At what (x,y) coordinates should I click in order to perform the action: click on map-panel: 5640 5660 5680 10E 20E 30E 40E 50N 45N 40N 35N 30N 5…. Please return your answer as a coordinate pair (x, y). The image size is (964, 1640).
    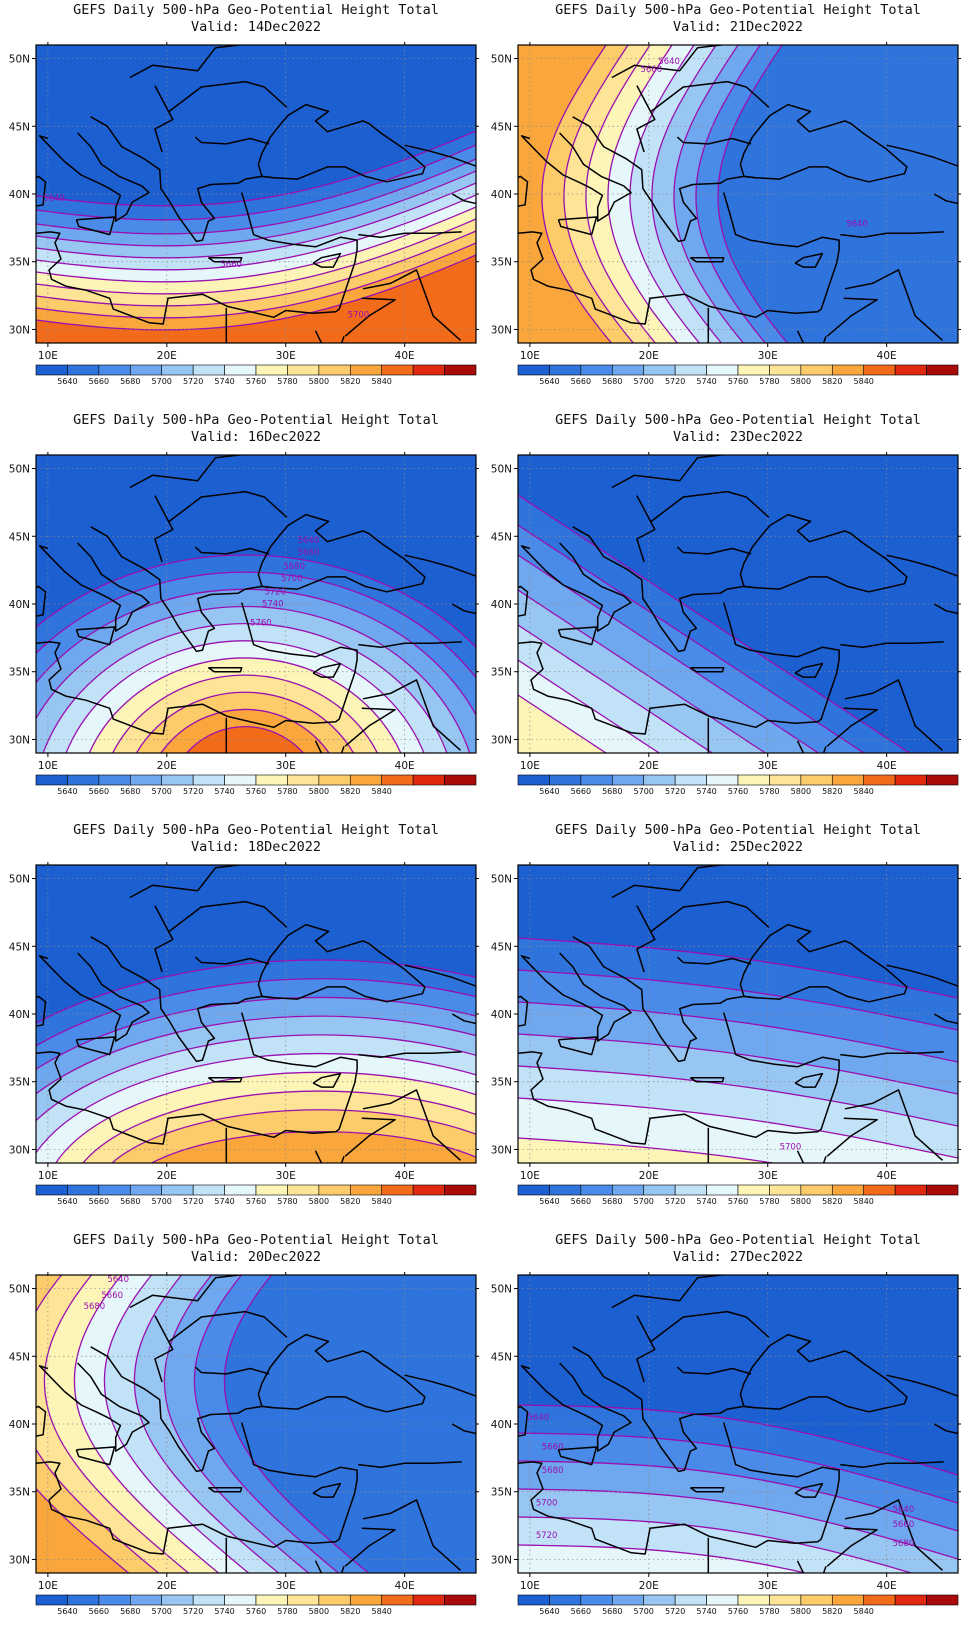
    Looking at the image, I should click on (241, 1435).